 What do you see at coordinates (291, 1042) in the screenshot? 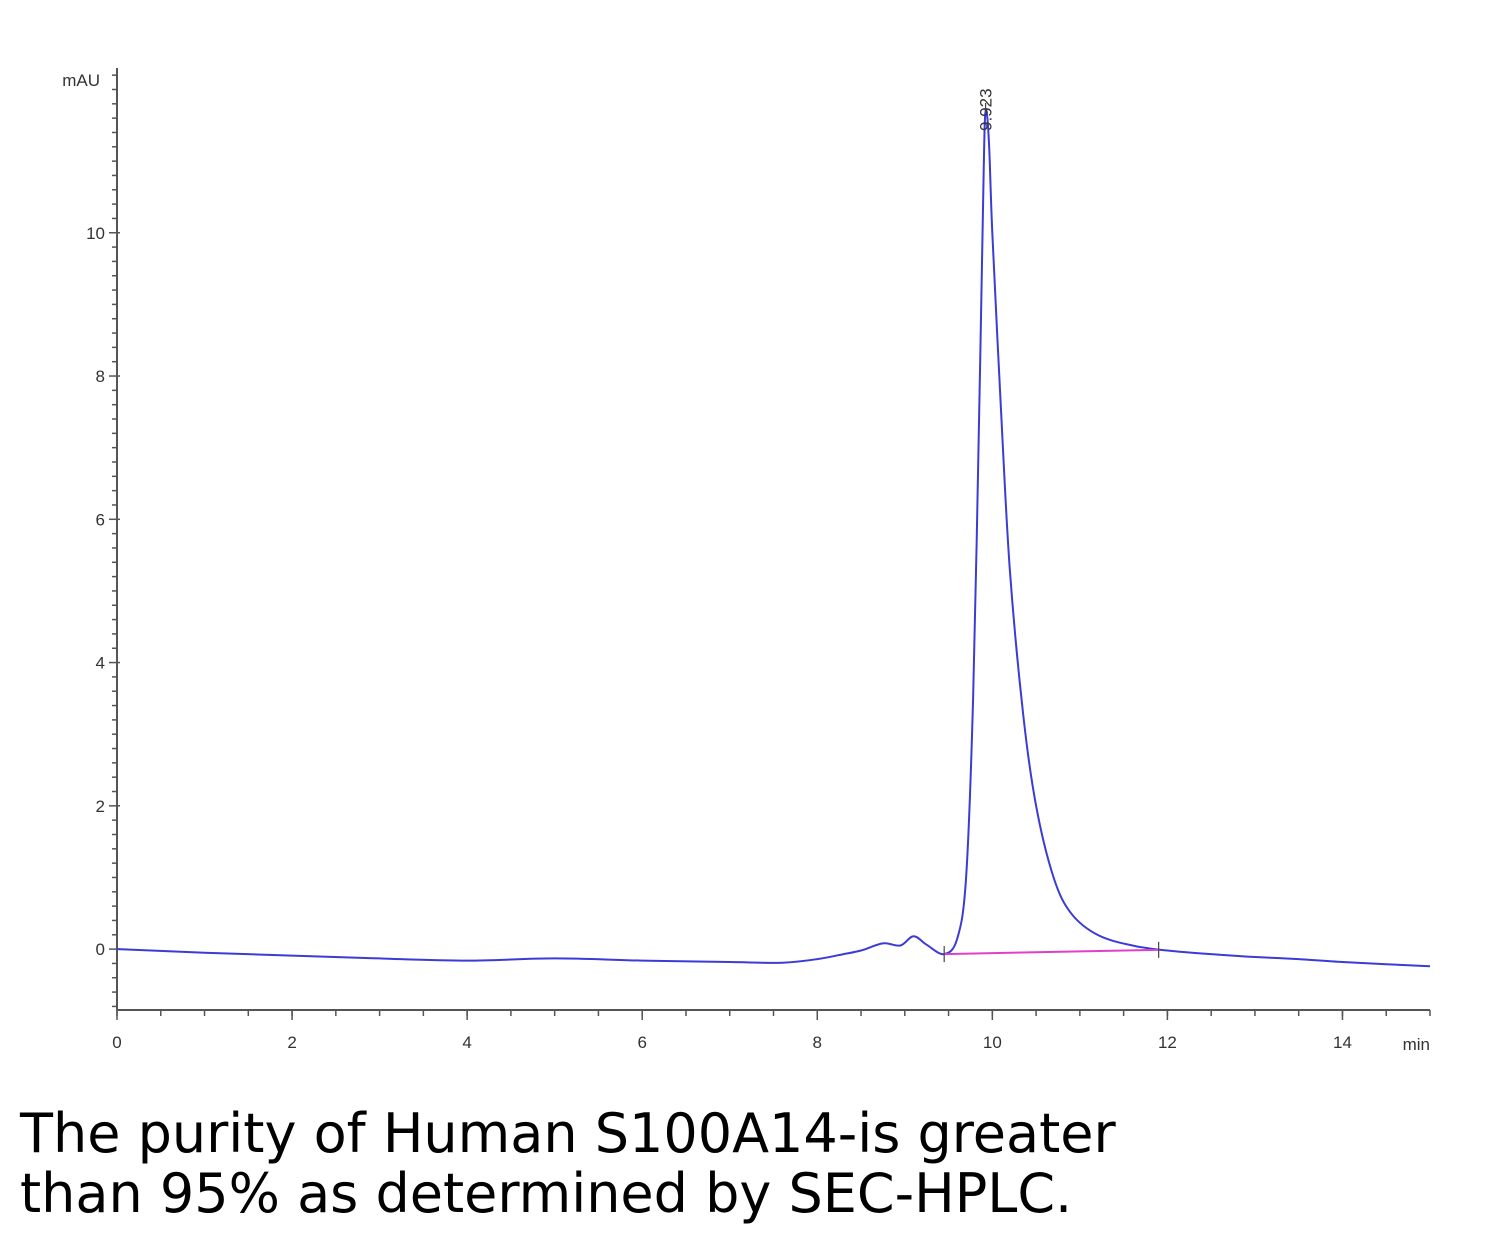
I see `x-tick-label: 2` at bounding box center [291, 1042].